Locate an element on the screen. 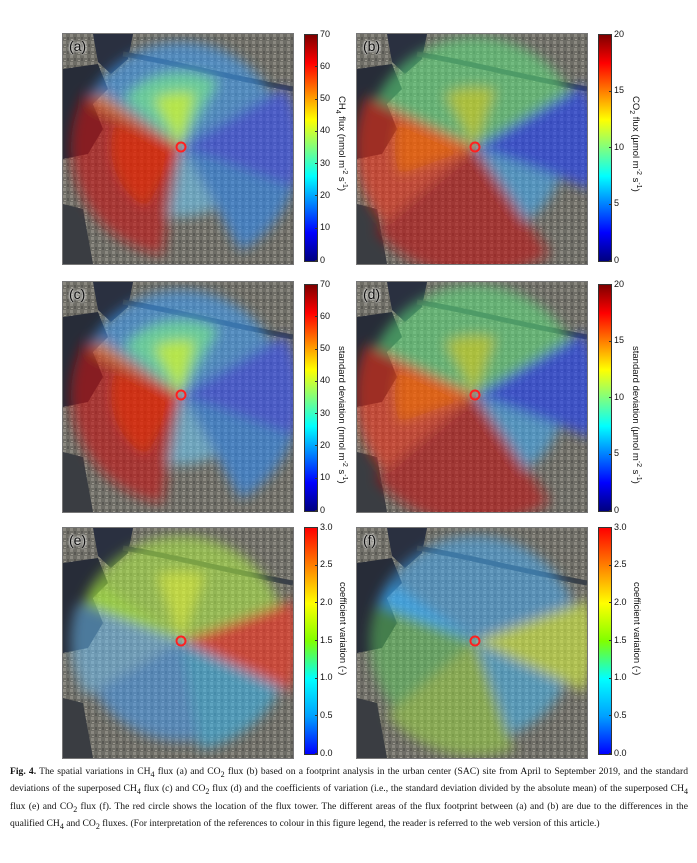  colorbar-title: standard deviation (µmol m-2 s-1) is located at coordinates (635, 415).